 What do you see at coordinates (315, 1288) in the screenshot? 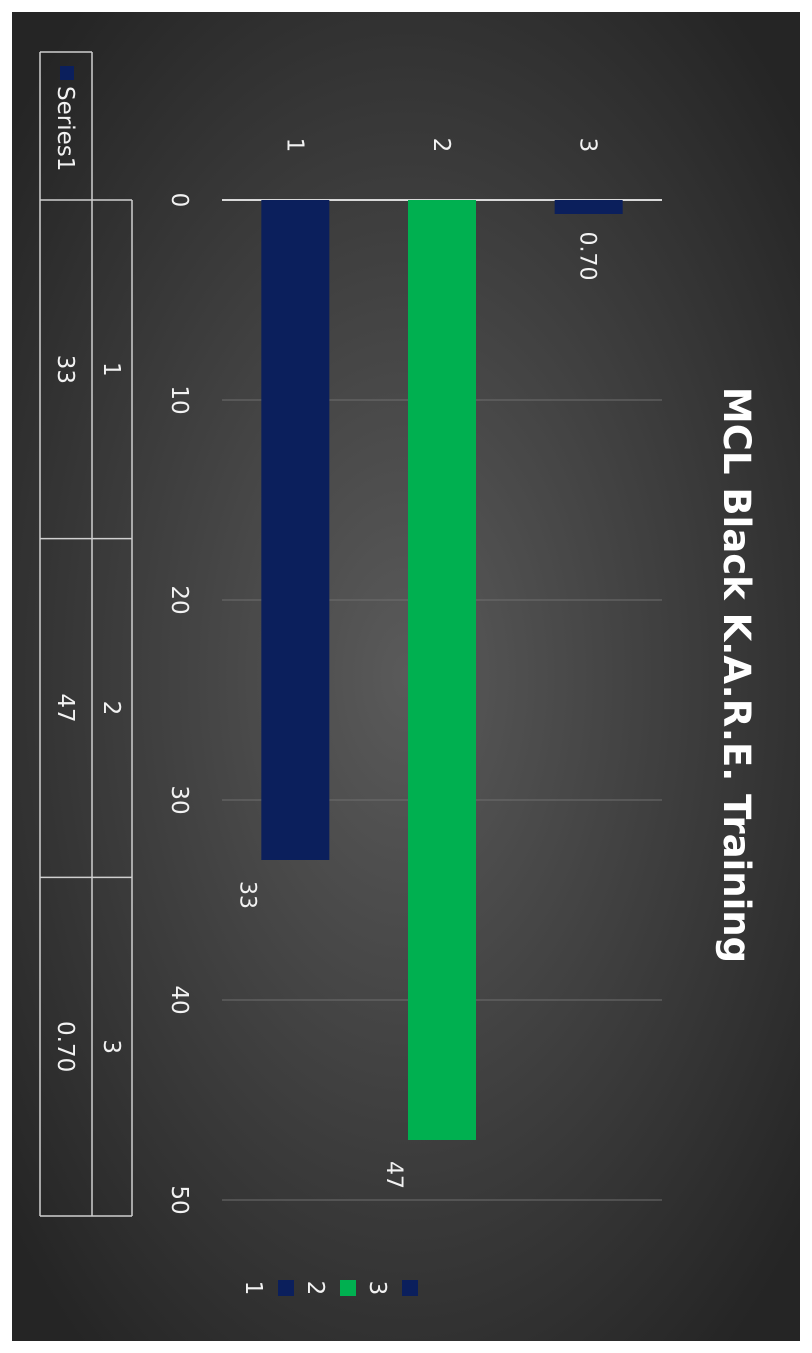
I see `legend-label: 2` at bounding box center [315, 1288].